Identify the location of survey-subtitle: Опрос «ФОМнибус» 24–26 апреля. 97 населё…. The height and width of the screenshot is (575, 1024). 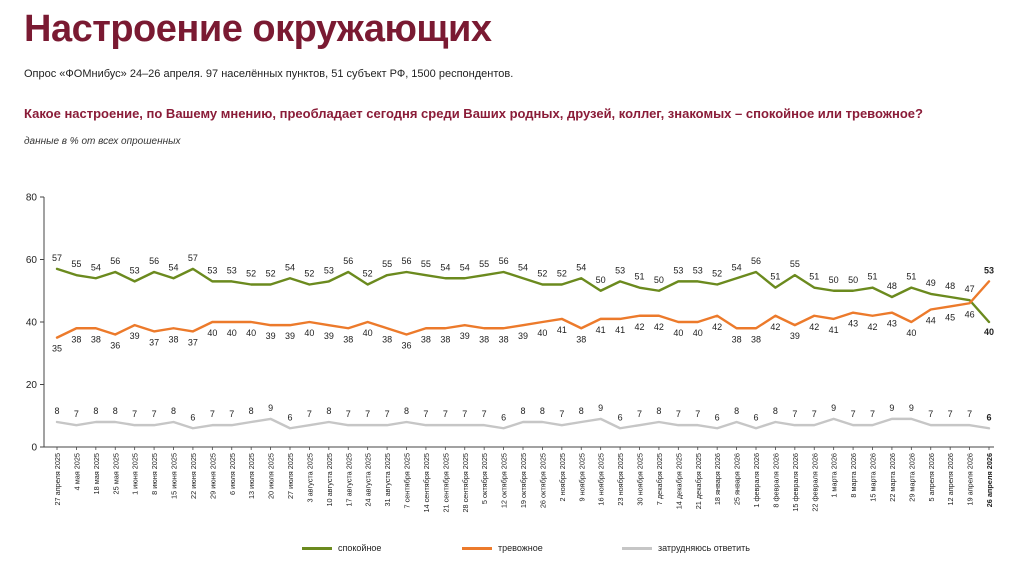
(269, 74).